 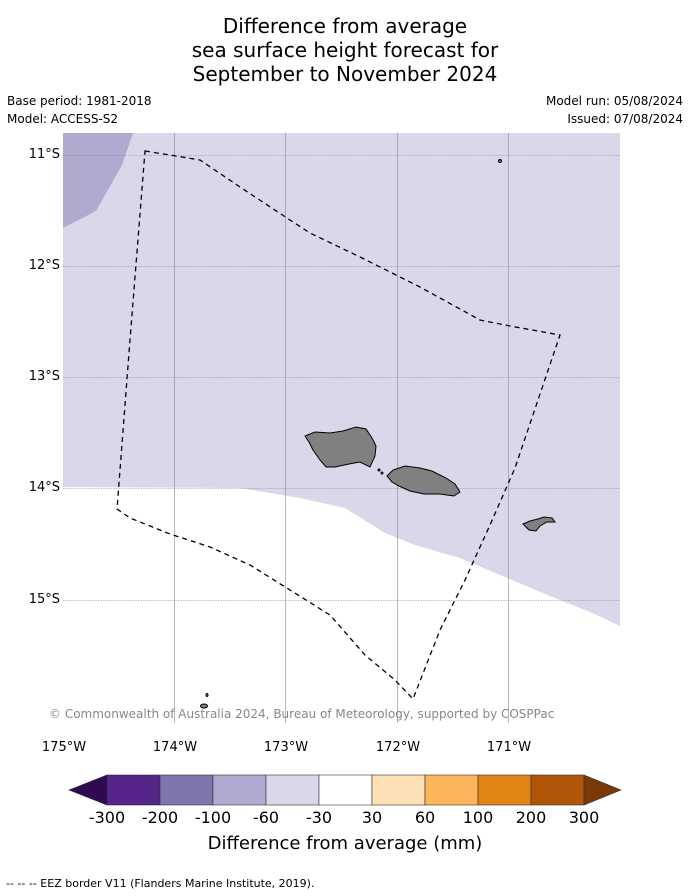 What do you see at coordinates (44, 599) in the screenshot?
I see `lat-label-15s: 15°S` at bounding box center [44, 599].